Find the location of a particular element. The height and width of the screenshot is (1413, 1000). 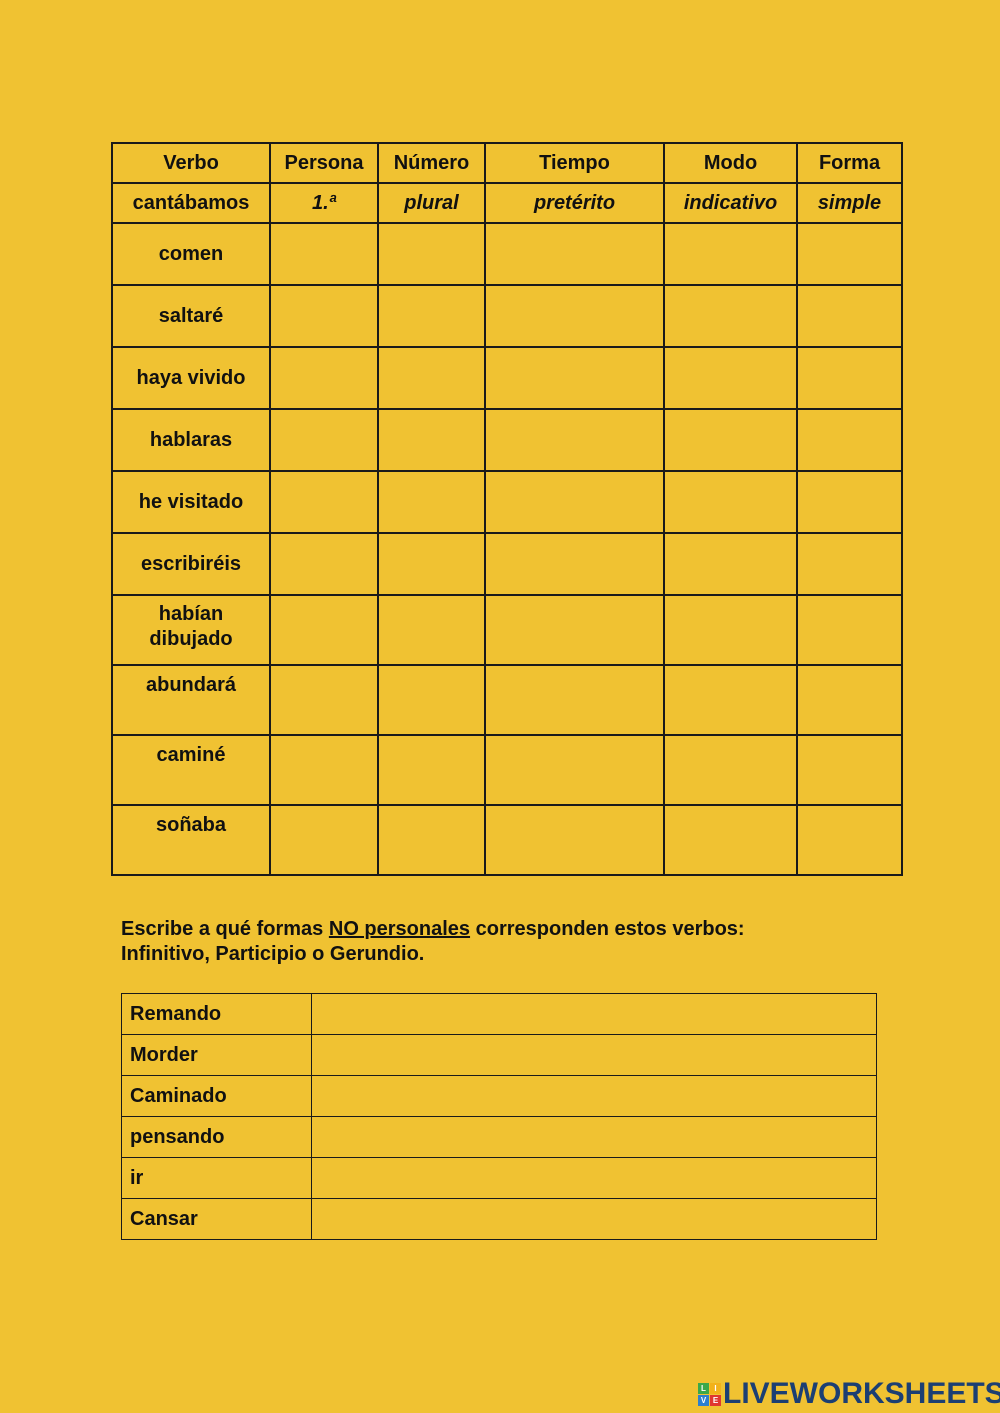

example-forma: simple is located at coordinates (849, 203).